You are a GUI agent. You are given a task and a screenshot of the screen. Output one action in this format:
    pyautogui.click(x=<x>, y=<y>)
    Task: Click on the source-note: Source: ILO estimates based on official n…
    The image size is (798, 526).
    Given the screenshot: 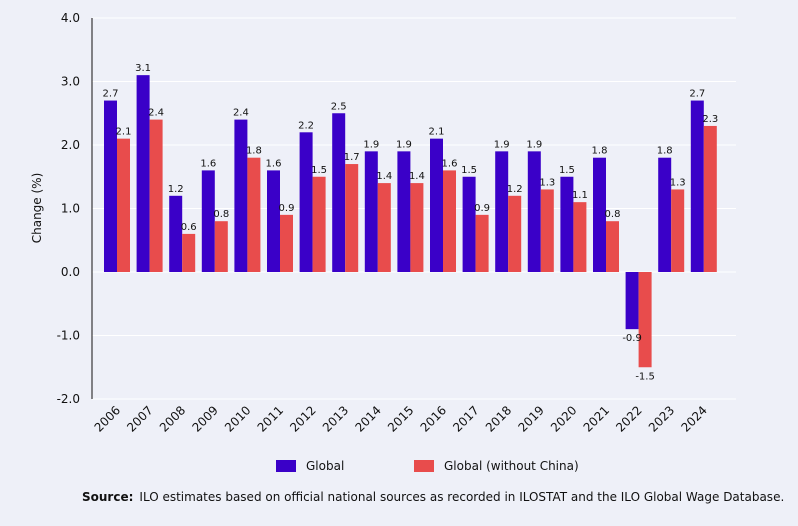 What is the action you would take?
    pyautogui.click(x=433, y=497)
    